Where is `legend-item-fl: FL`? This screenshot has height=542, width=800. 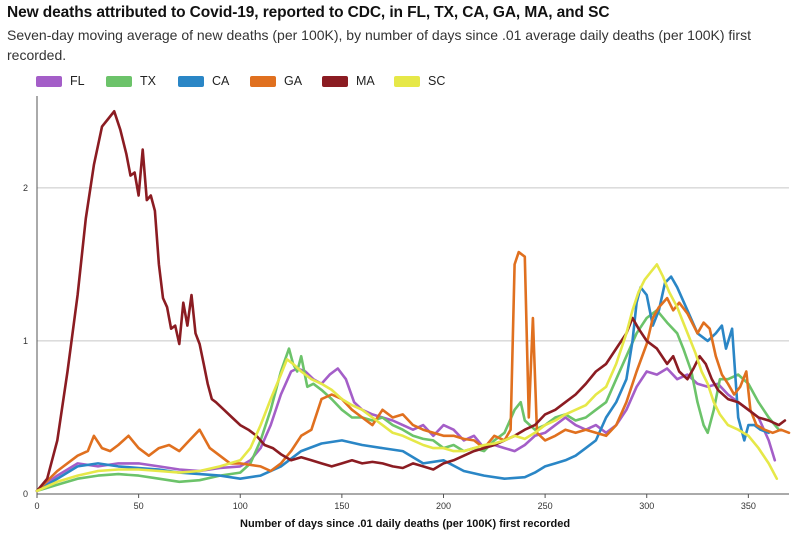 legend-item-fl: FL is located at coordinates (71, 81).